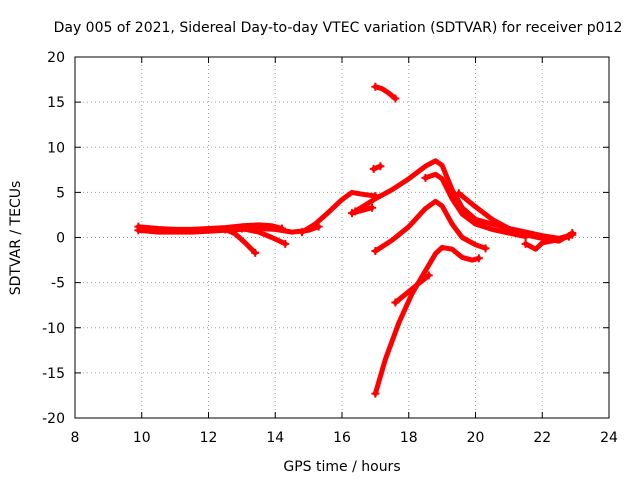 This screenshot has height=480, width=640. Describe the element at coordinates (341, 467) in the screenshot. I see `x-axis-label: GPS time / hours` at that location.